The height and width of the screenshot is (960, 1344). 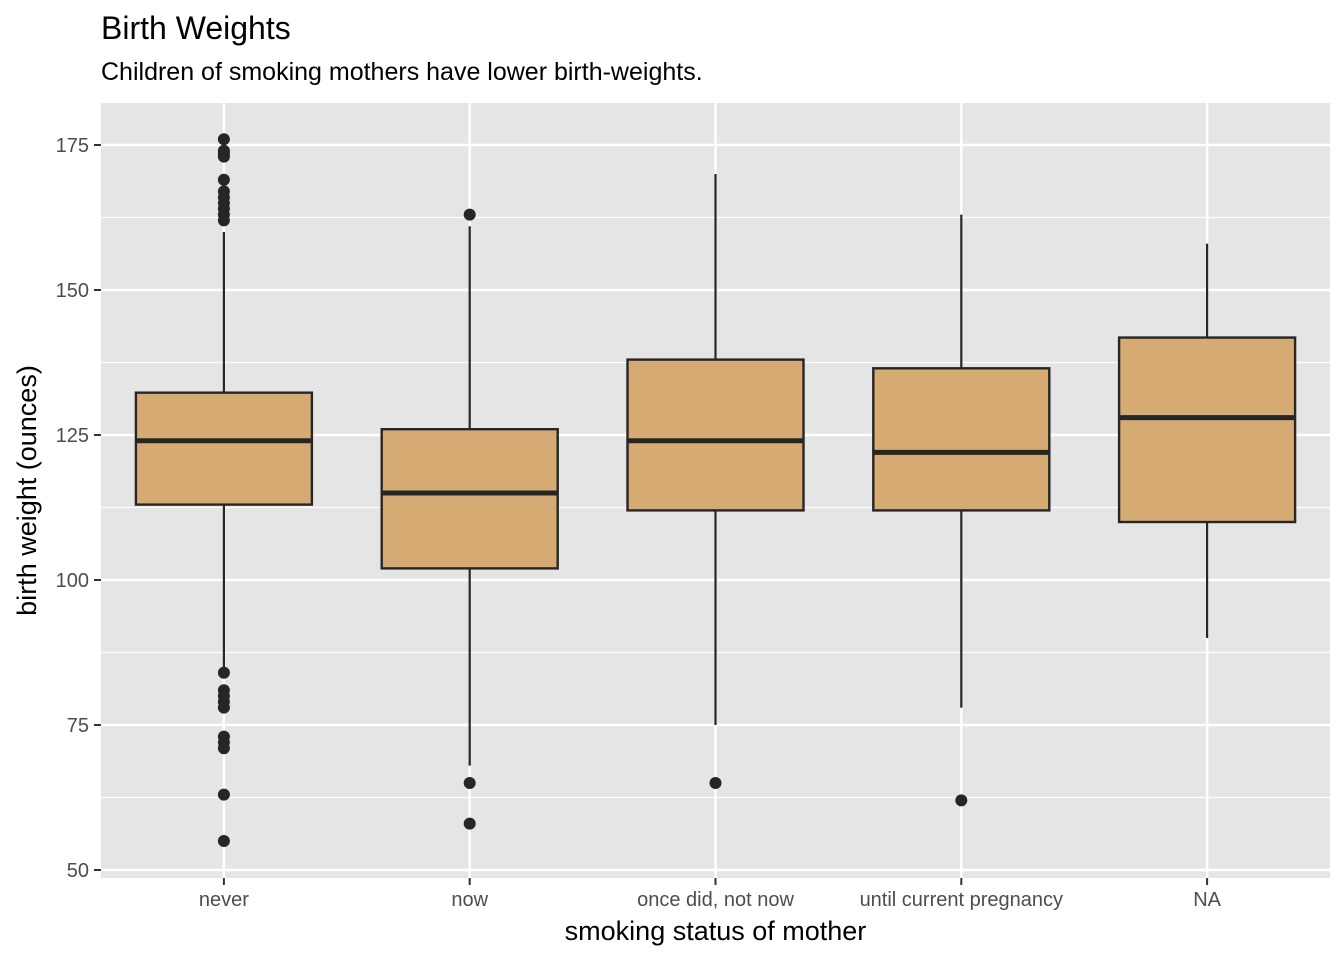 What do you see at coordinates (78, 726) in the screenshot?
I see `y-tick-label: 75` at bounding box center [78, 726].